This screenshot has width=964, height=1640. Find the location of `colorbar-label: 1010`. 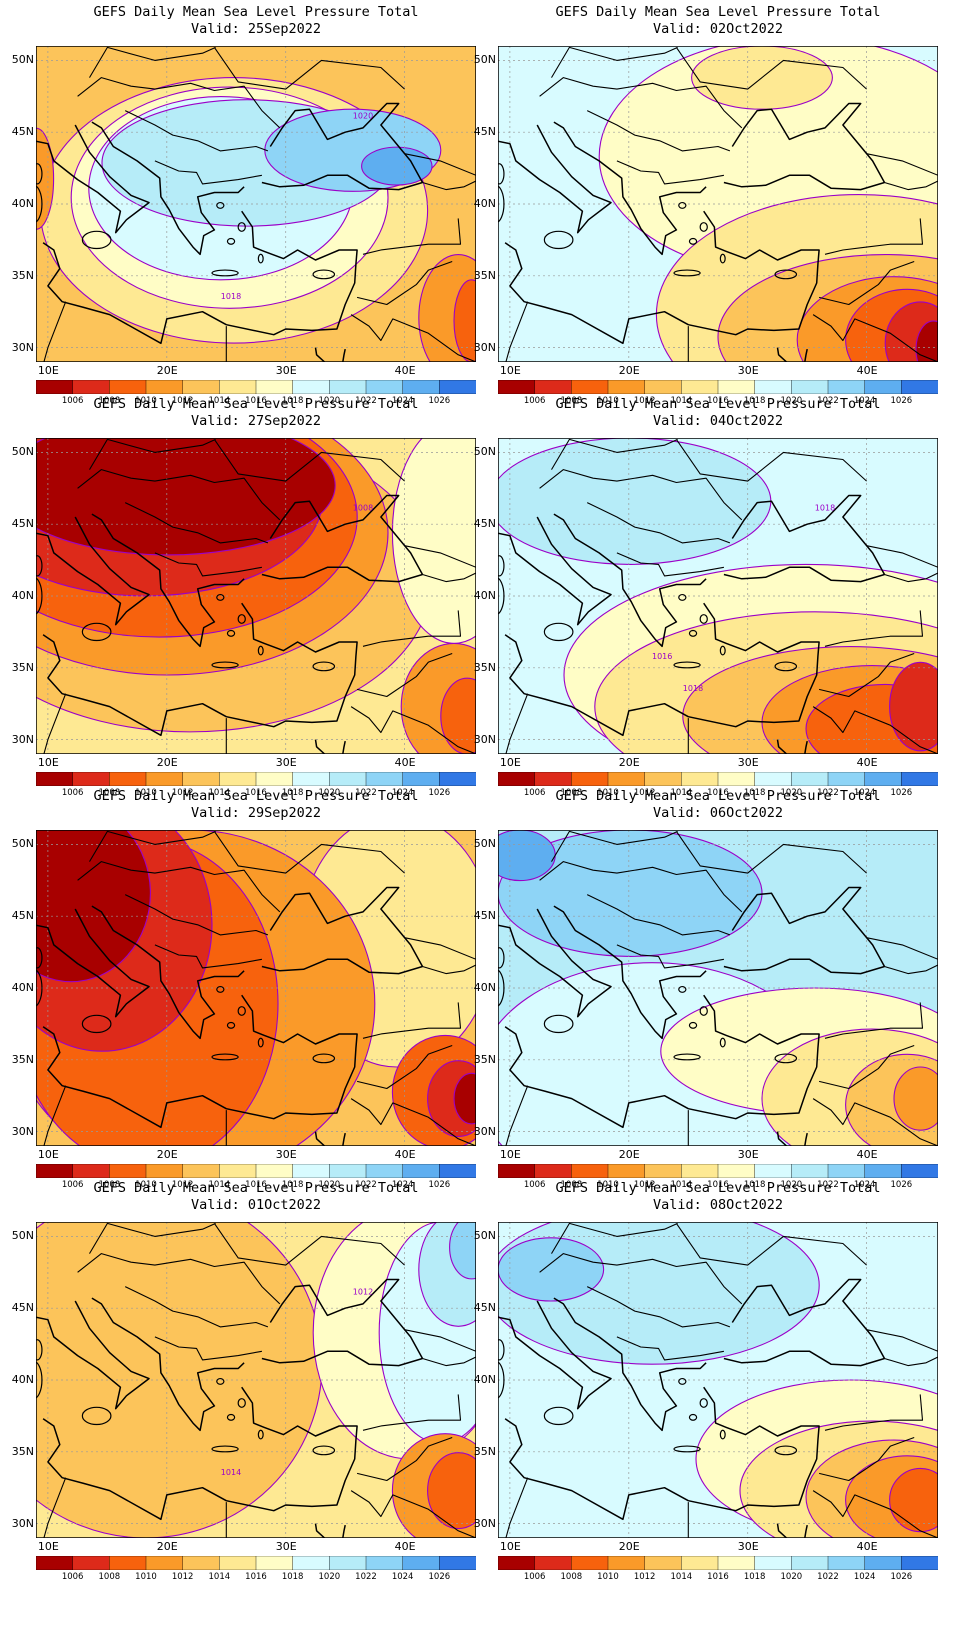

colorbar-label: 1010 is located at coordinates (608, 1577).